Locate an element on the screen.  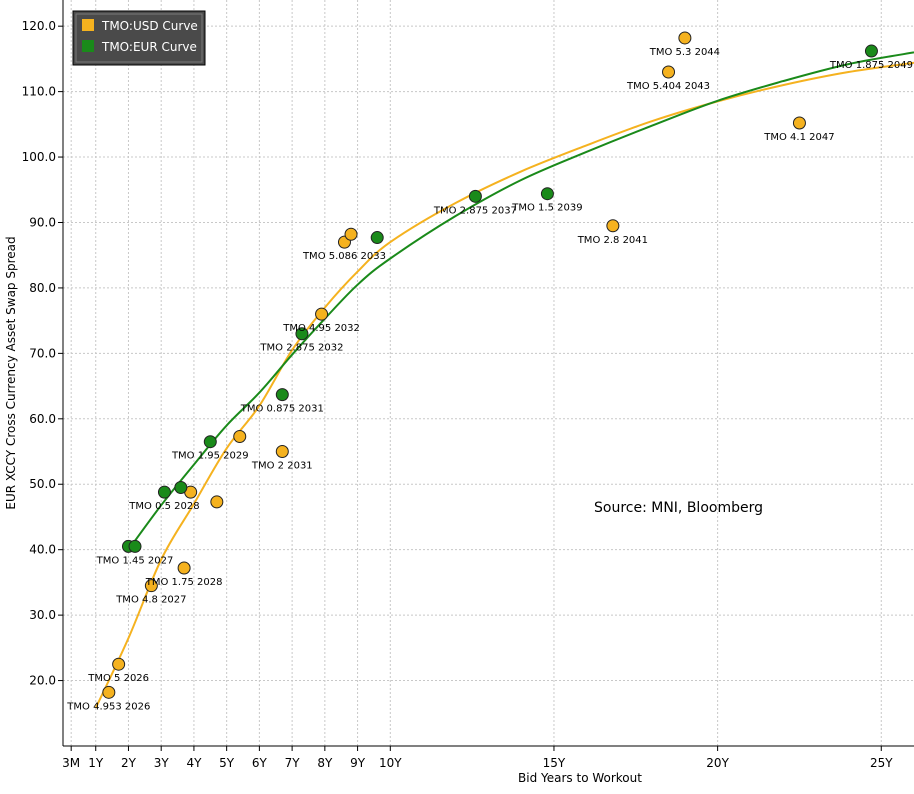
point-label: TMO 1.45 2027 is located at coordinates (135, 560).